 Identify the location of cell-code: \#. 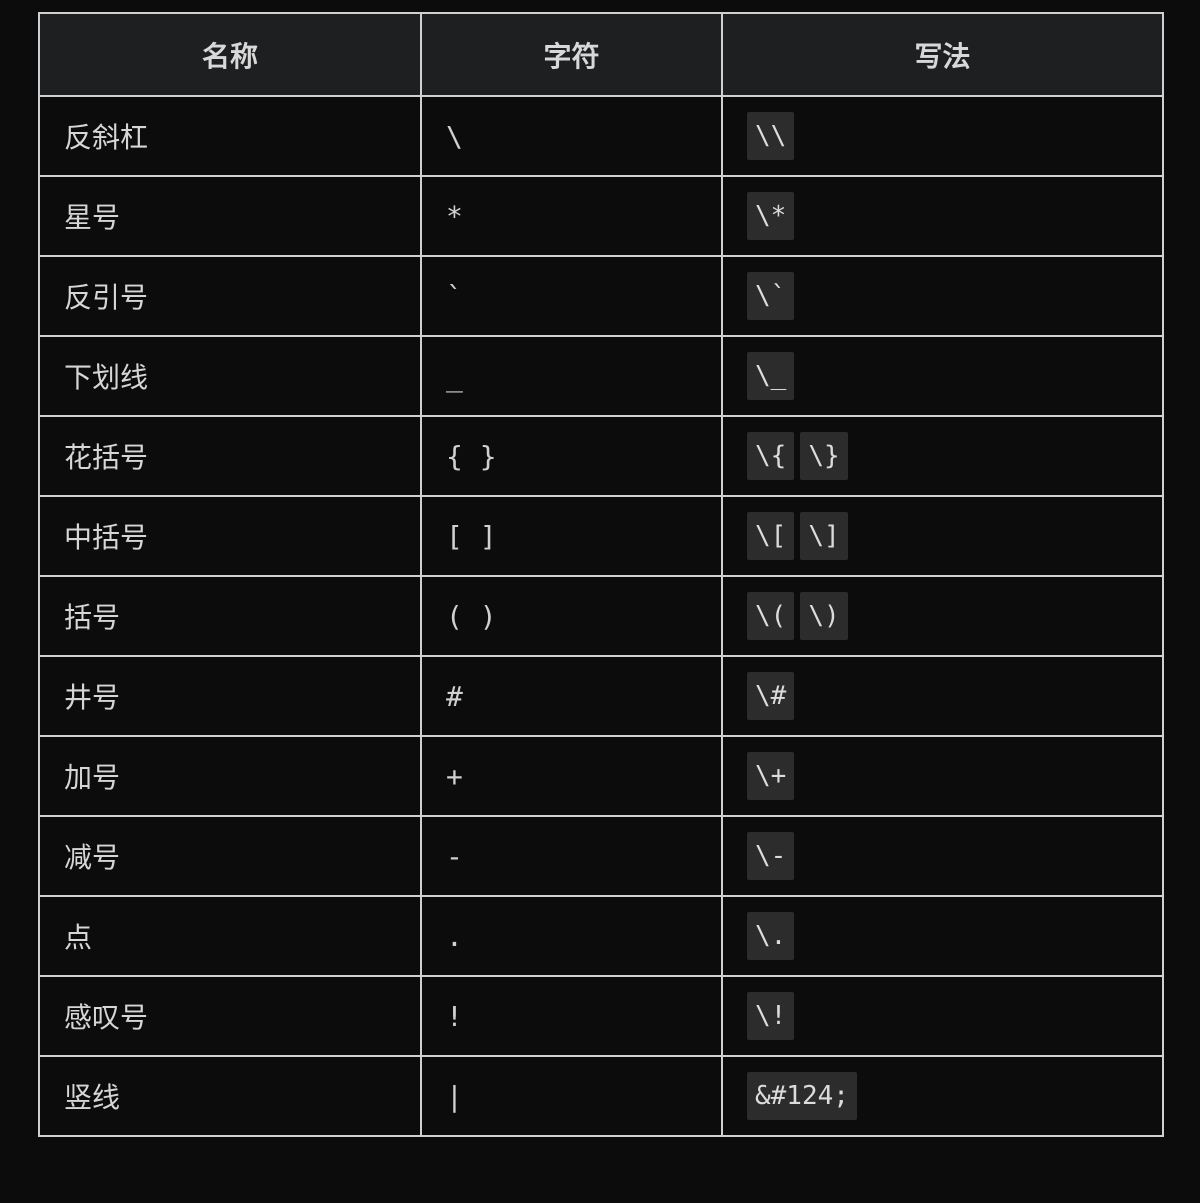
(942, 696).